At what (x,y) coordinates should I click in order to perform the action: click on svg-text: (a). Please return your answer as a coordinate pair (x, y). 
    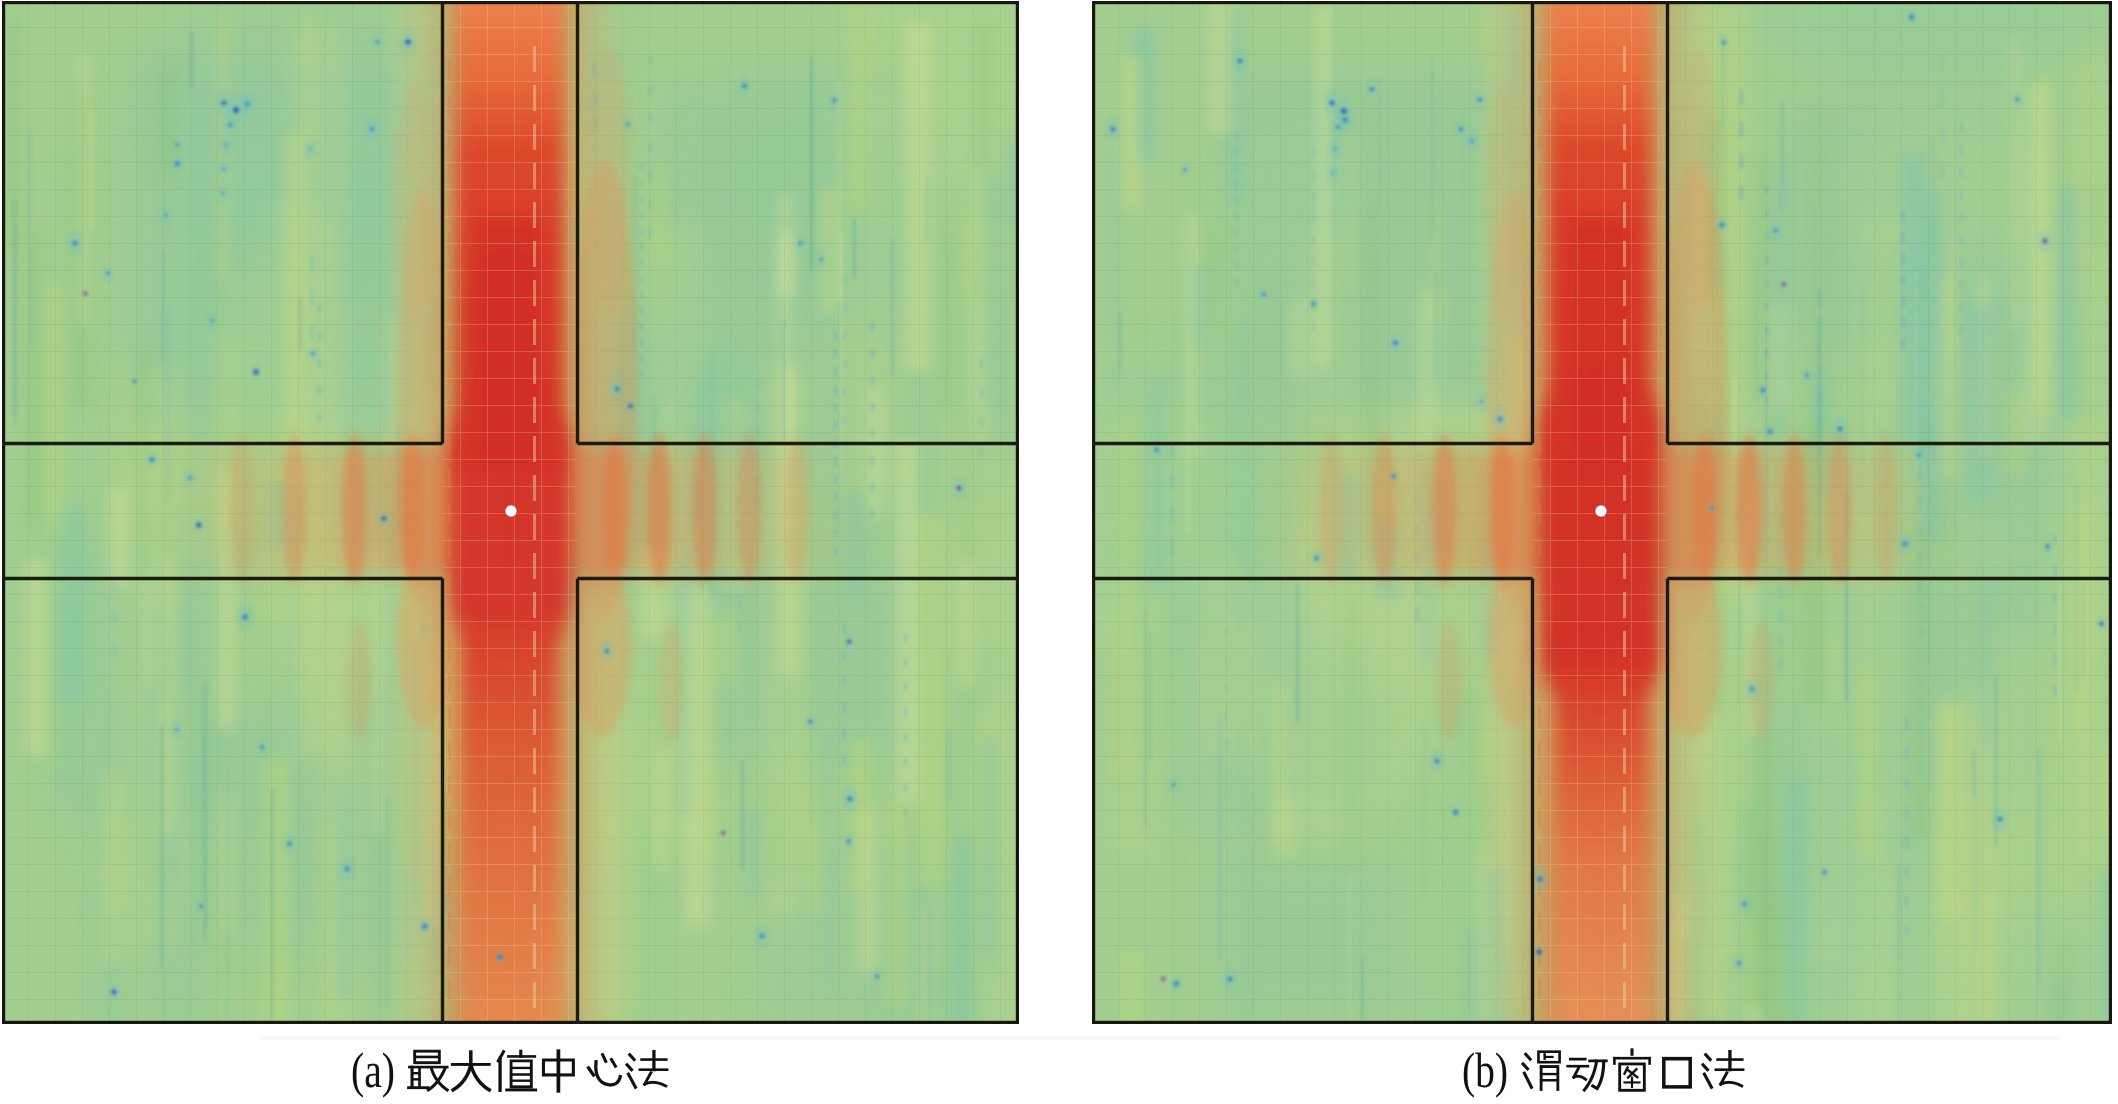
    Looking at the image, I should click on (373, 1070).